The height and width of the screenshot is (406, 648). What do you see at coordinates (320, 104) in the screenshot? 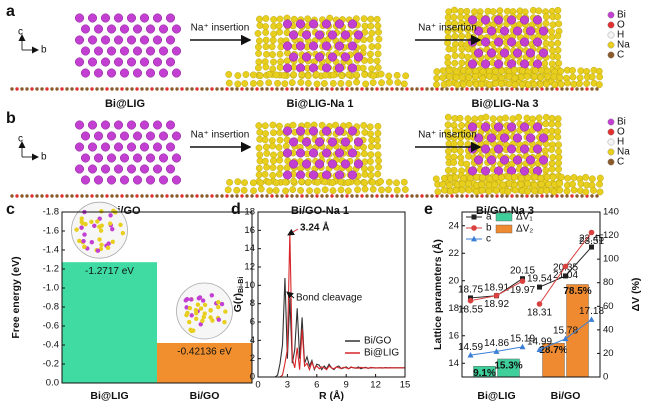
I see `structure-caption: Bi@LIG-Na 1` at bounding box center [320, 104].